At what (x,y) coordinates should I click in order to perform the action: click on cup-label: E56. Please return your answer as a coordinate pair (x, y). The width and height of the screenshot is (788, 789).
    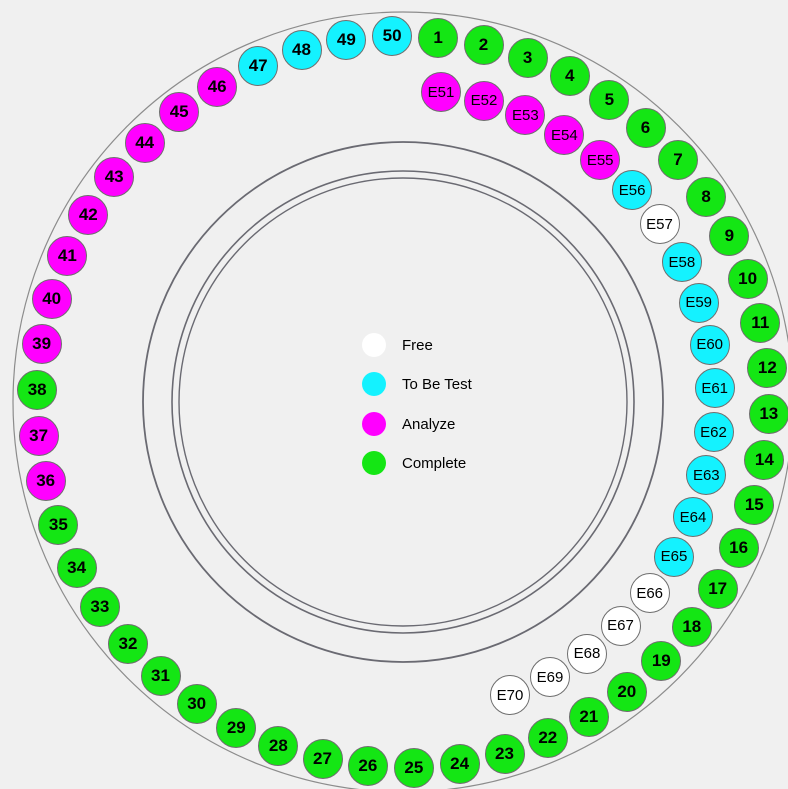
    Looking at the image, I should click on (632, 190).